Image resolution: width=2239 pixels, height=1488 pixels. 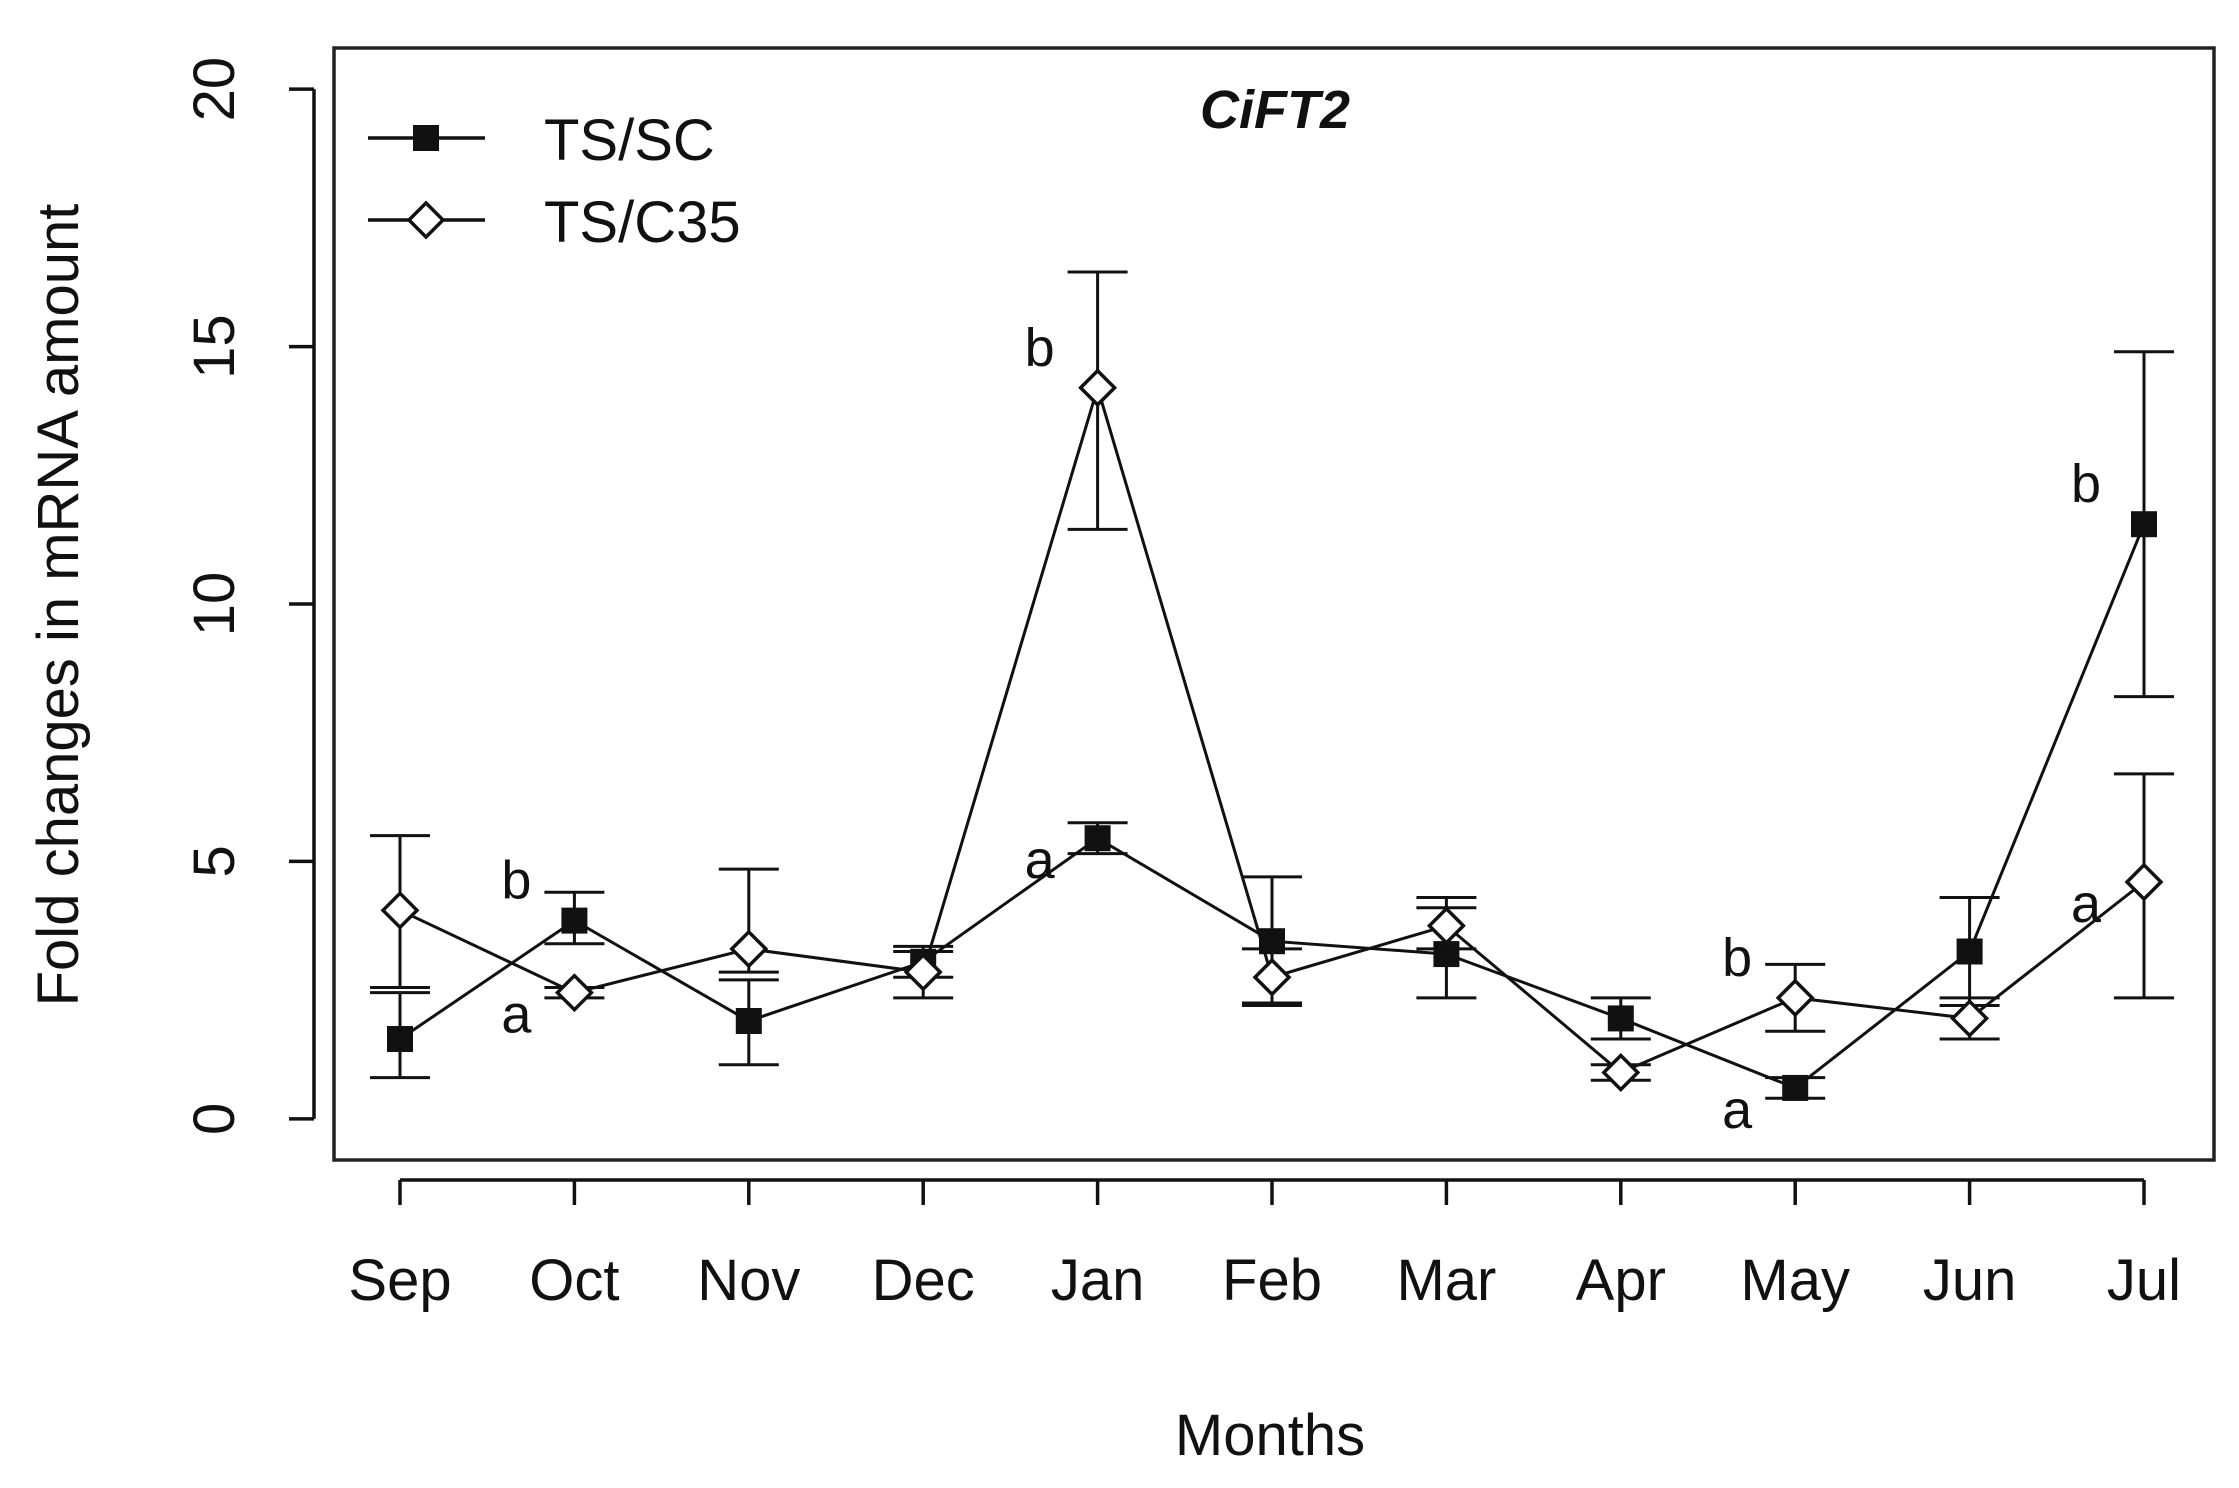 I want to click on significance-label-ts-sc-oct: b, so click(x=516, y=881).